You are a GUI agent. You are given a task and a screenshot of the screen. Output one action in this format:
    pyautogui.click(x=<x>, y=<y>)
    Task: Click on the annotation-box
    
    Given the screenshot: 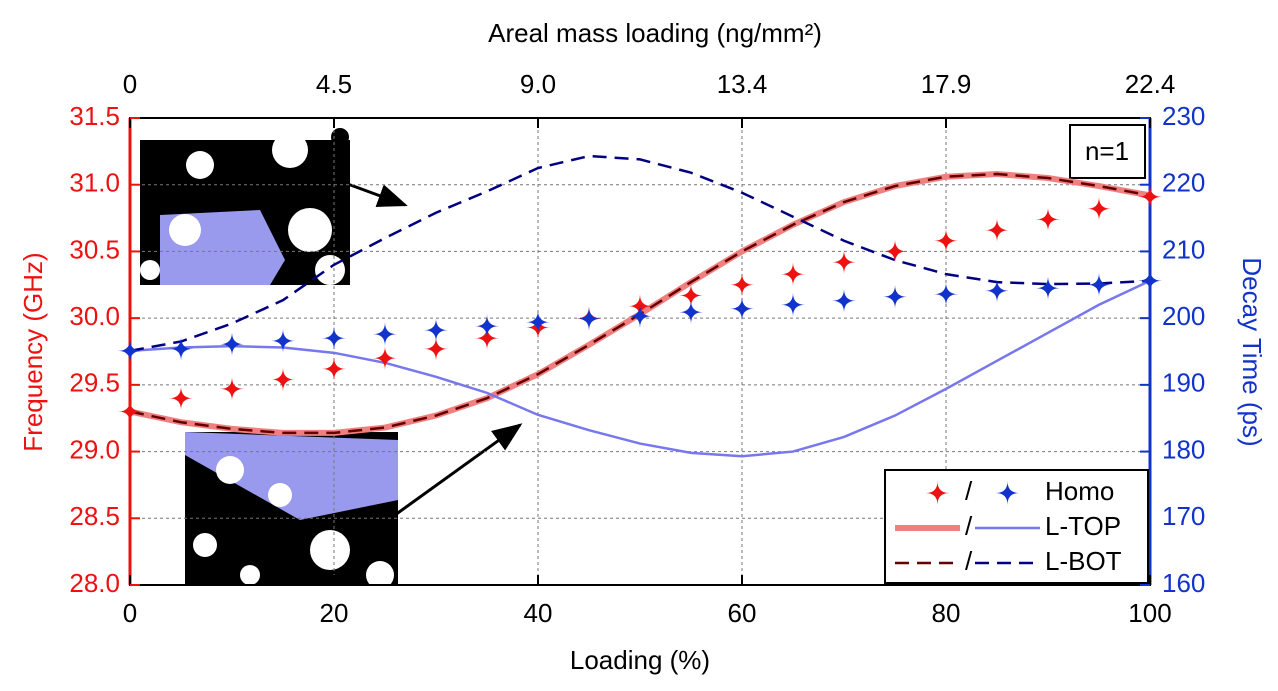 What is the action you would take?
    pyautogui.click(x=1107, y=151)
    